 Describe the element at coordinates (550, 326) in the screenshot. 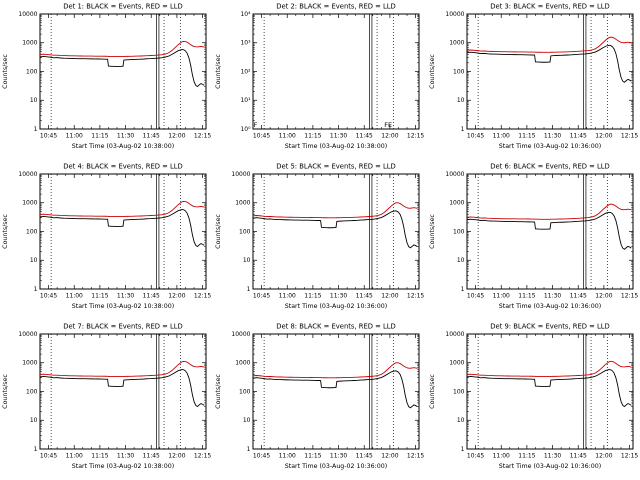

I see `panel-title: Det 9: BLACK = Events, RED = LLD` at that location.